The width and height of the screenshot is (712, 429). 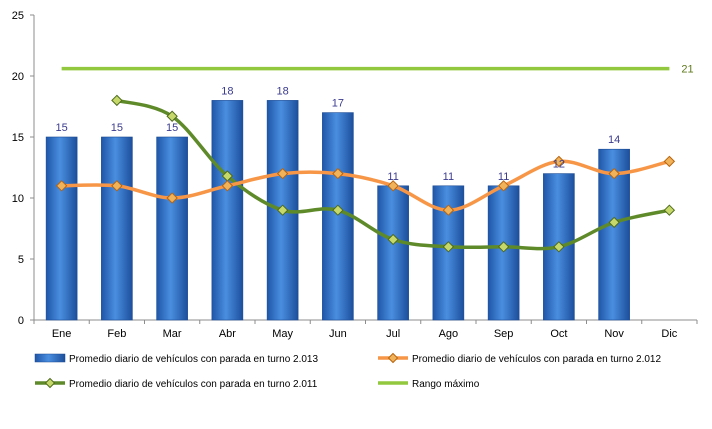 What do you see at coordinates (669, 334) in the screenshot?
I see `x-tick-label: Dic` at bounding box center [669, 334].